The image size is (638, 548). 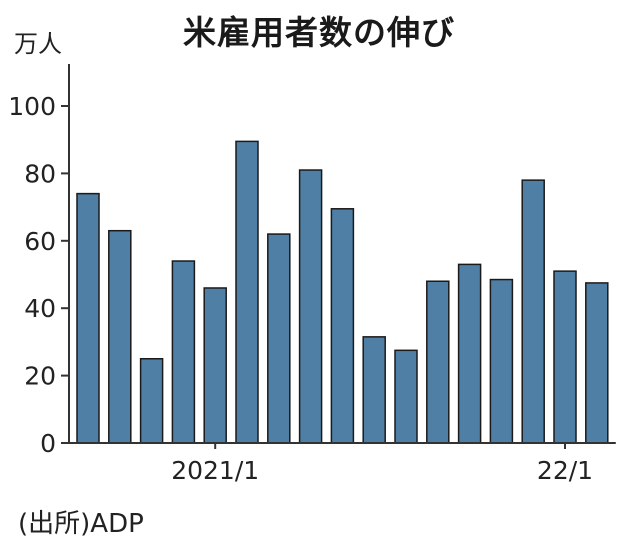 What do you see at coordinates (40, 308) in the screenshot?
I see `y-tick-label: 40` at bounding box center [40, 308].